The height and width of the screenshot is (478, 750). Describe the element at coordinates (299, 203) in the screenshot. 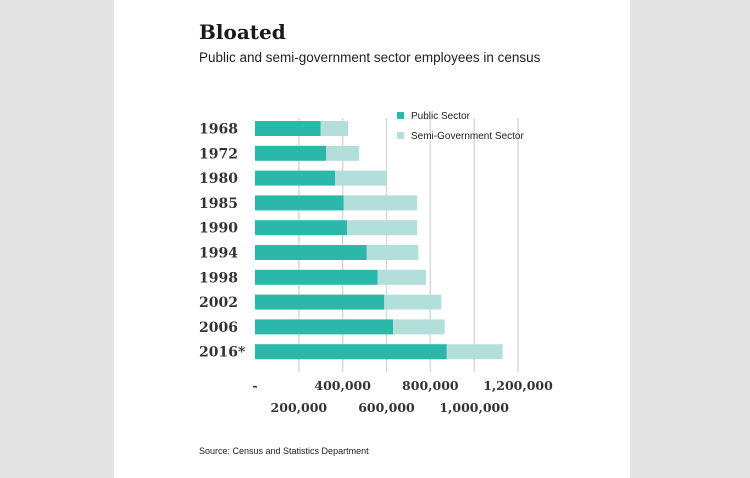

I see `bar-public-1985` at that location.